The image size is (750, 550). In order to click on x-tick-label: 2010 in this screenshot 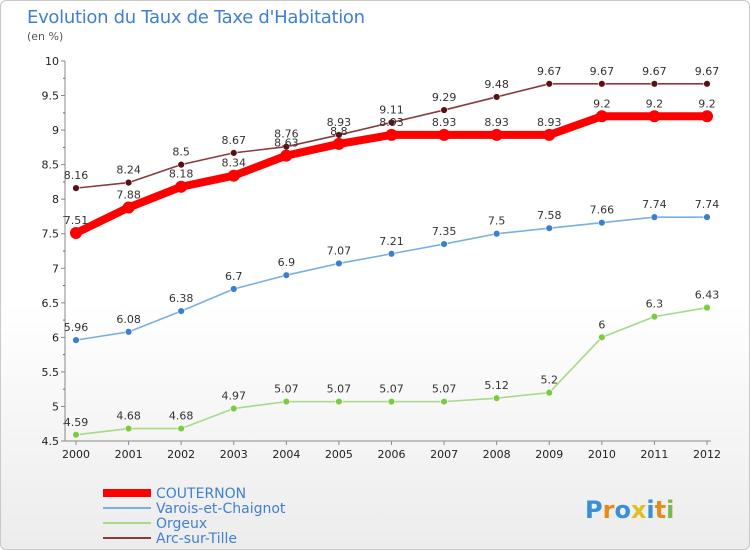, I will do `click(602, 454)`.